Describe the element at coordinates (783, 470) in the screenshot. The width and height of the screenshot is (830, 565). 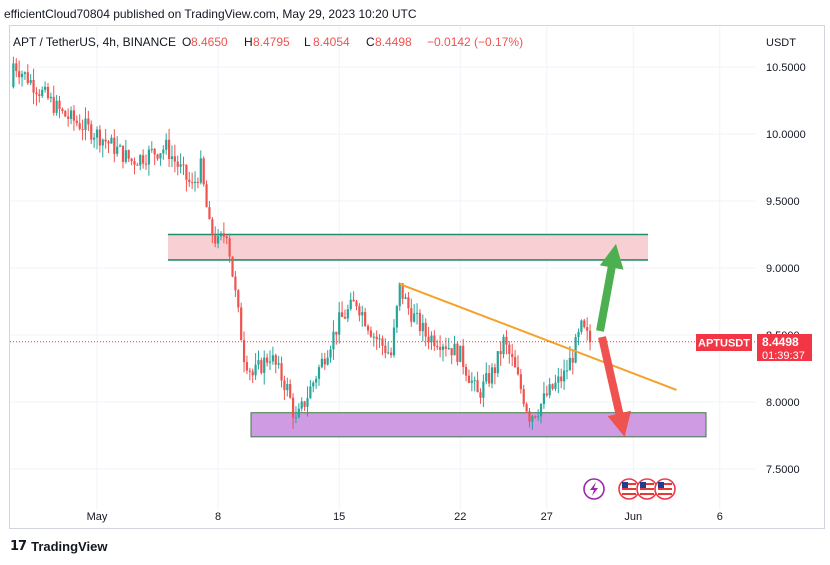
I see `y-tick-label: 7.5000` at that location.